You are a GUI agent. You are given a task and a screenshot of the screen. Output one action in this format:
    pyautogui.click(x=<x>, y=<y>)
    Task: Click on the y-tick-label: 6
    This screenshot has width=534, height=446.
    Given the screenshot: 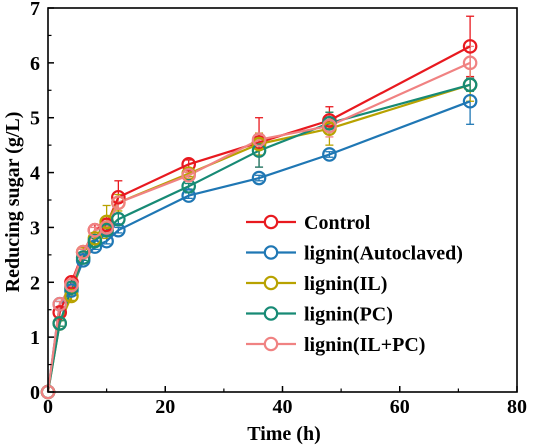 What is the action you would take?
    pyautogui.click(x=35, y=64)
    